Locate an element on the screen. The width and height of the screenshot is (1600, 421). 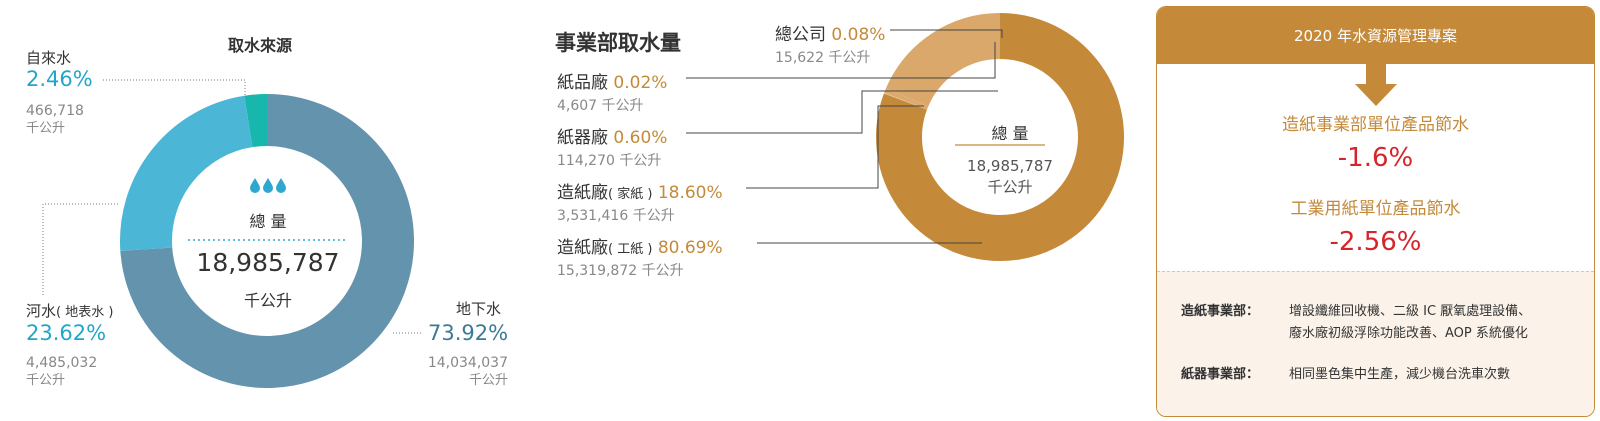
legend-river-amount: 4,485,032 is located at coordinates (62, 363).